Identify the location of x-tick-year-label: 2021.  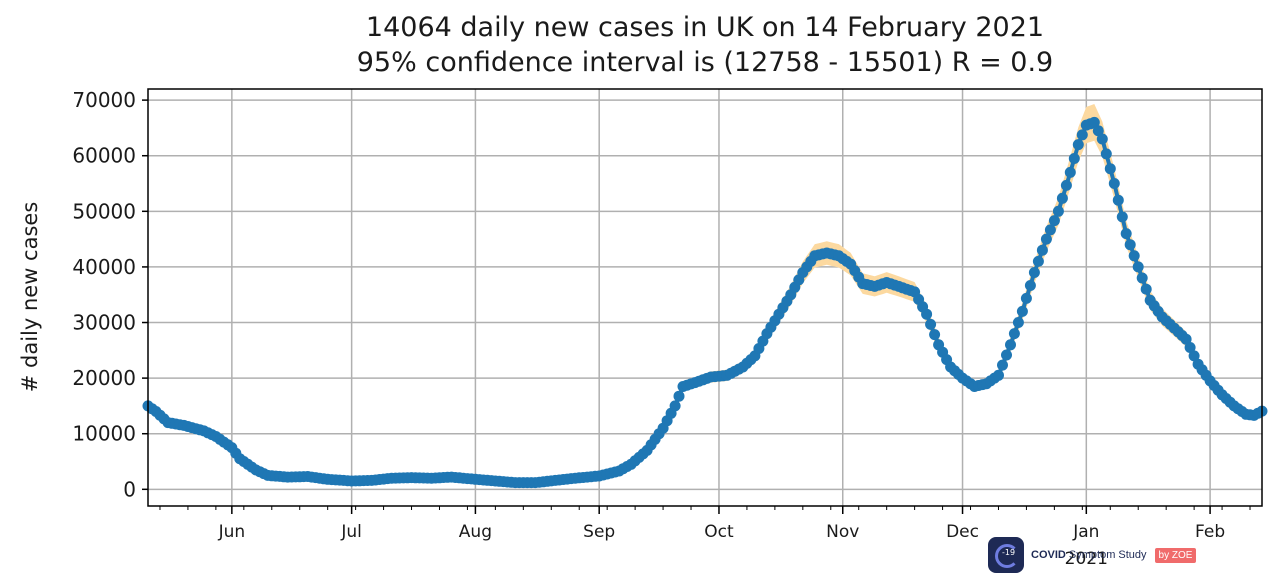
(1086, 559).